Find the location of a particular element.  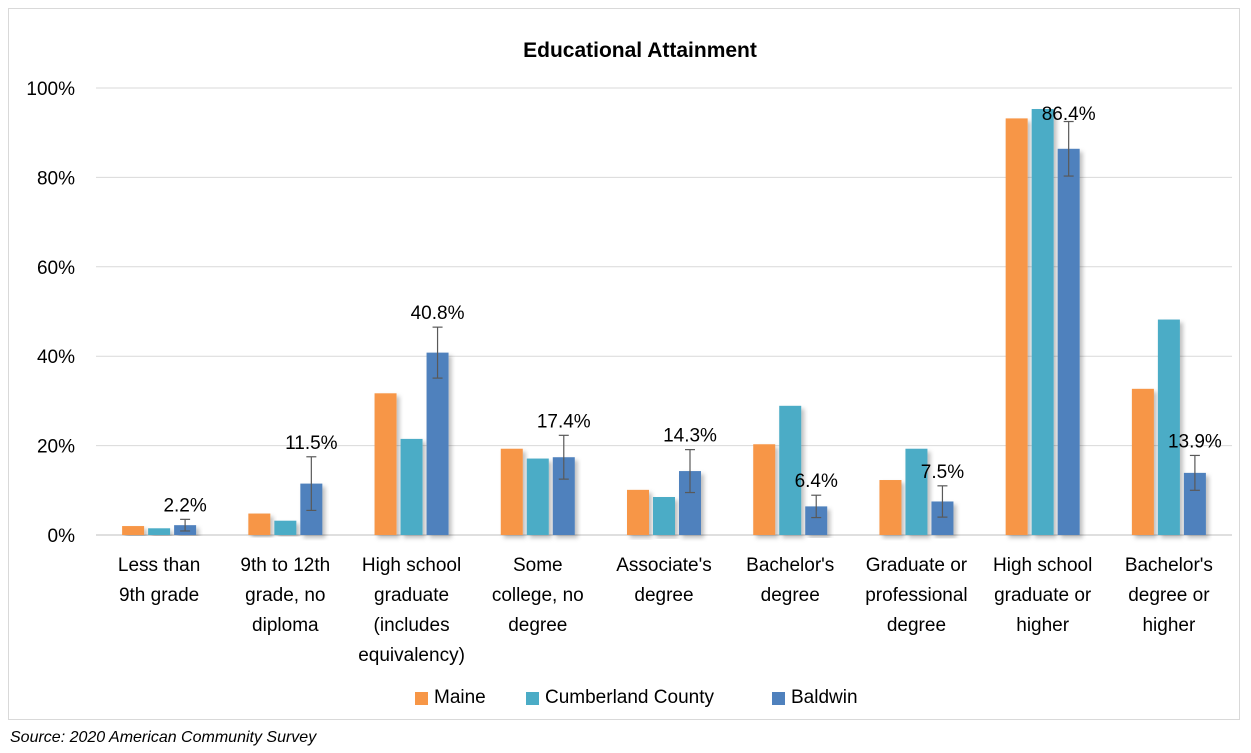

x-tick-label: Associate's is located at coordinates (664, 565).